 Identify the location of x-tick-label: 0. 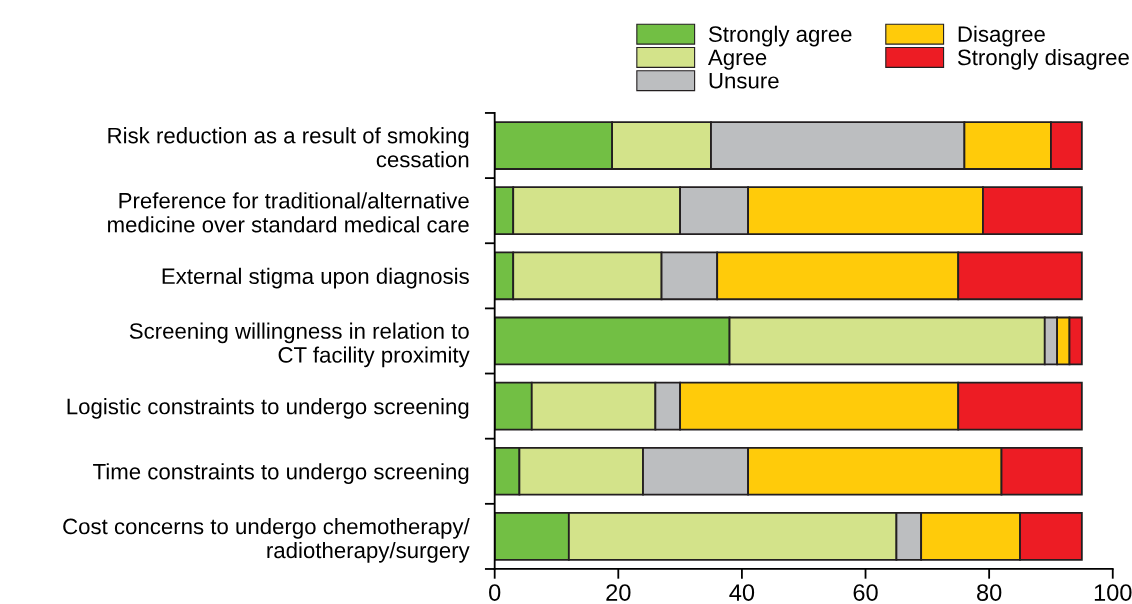
(495, 592).